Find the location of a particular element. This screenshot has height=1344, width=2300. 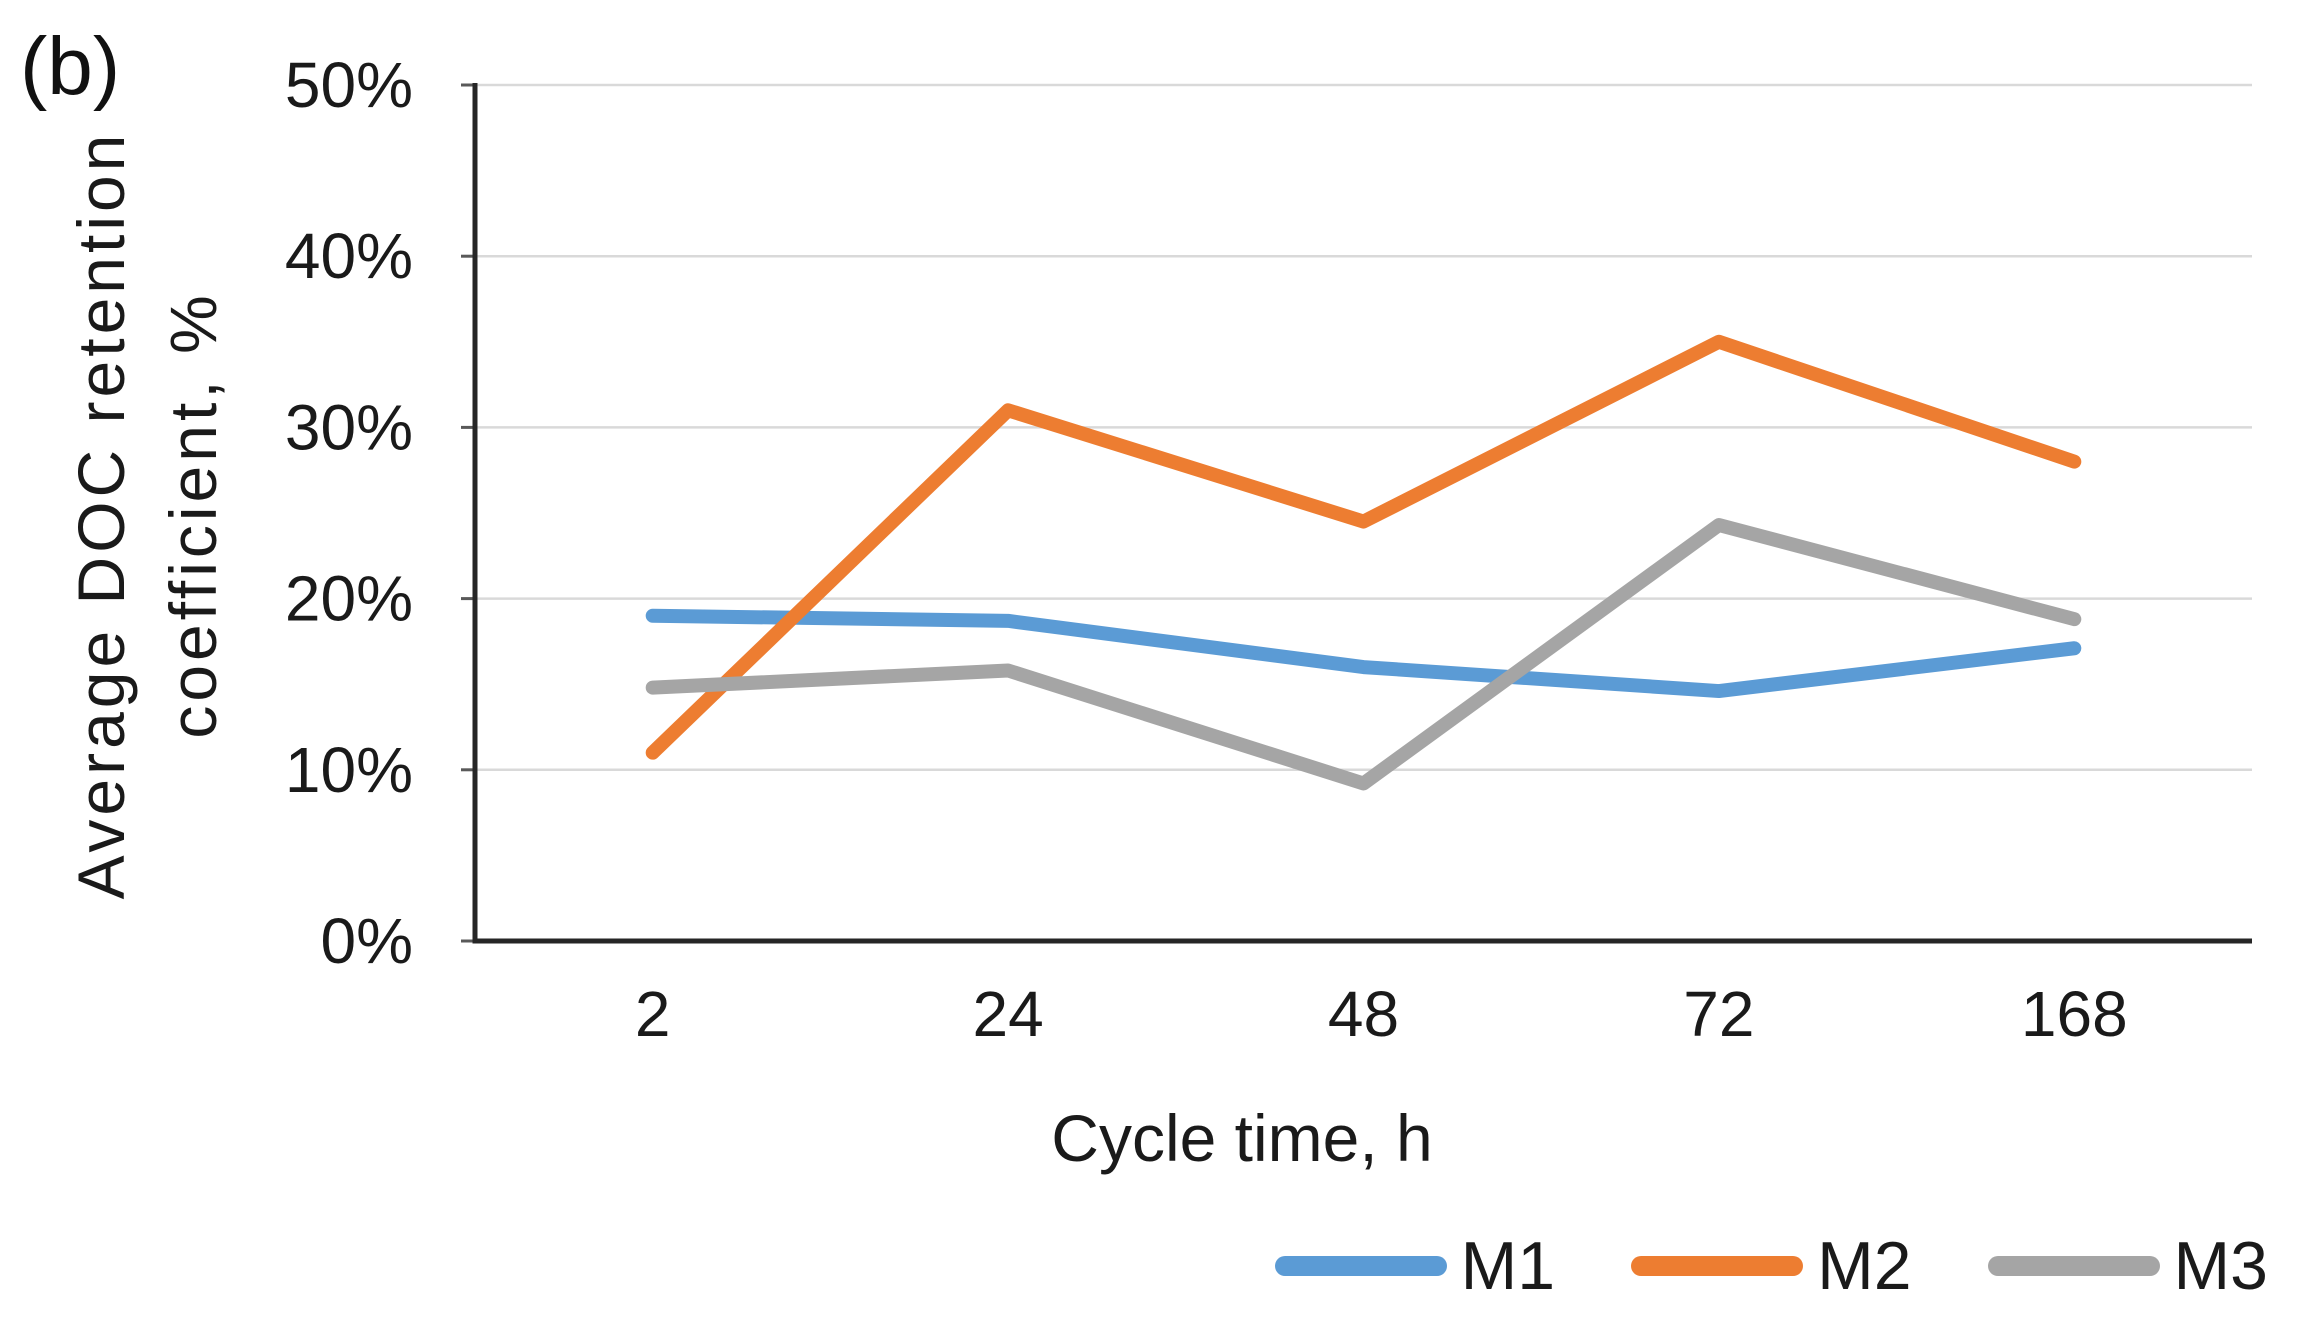

y-tick-label-50%: 50% is located at coordinates (349, 85).